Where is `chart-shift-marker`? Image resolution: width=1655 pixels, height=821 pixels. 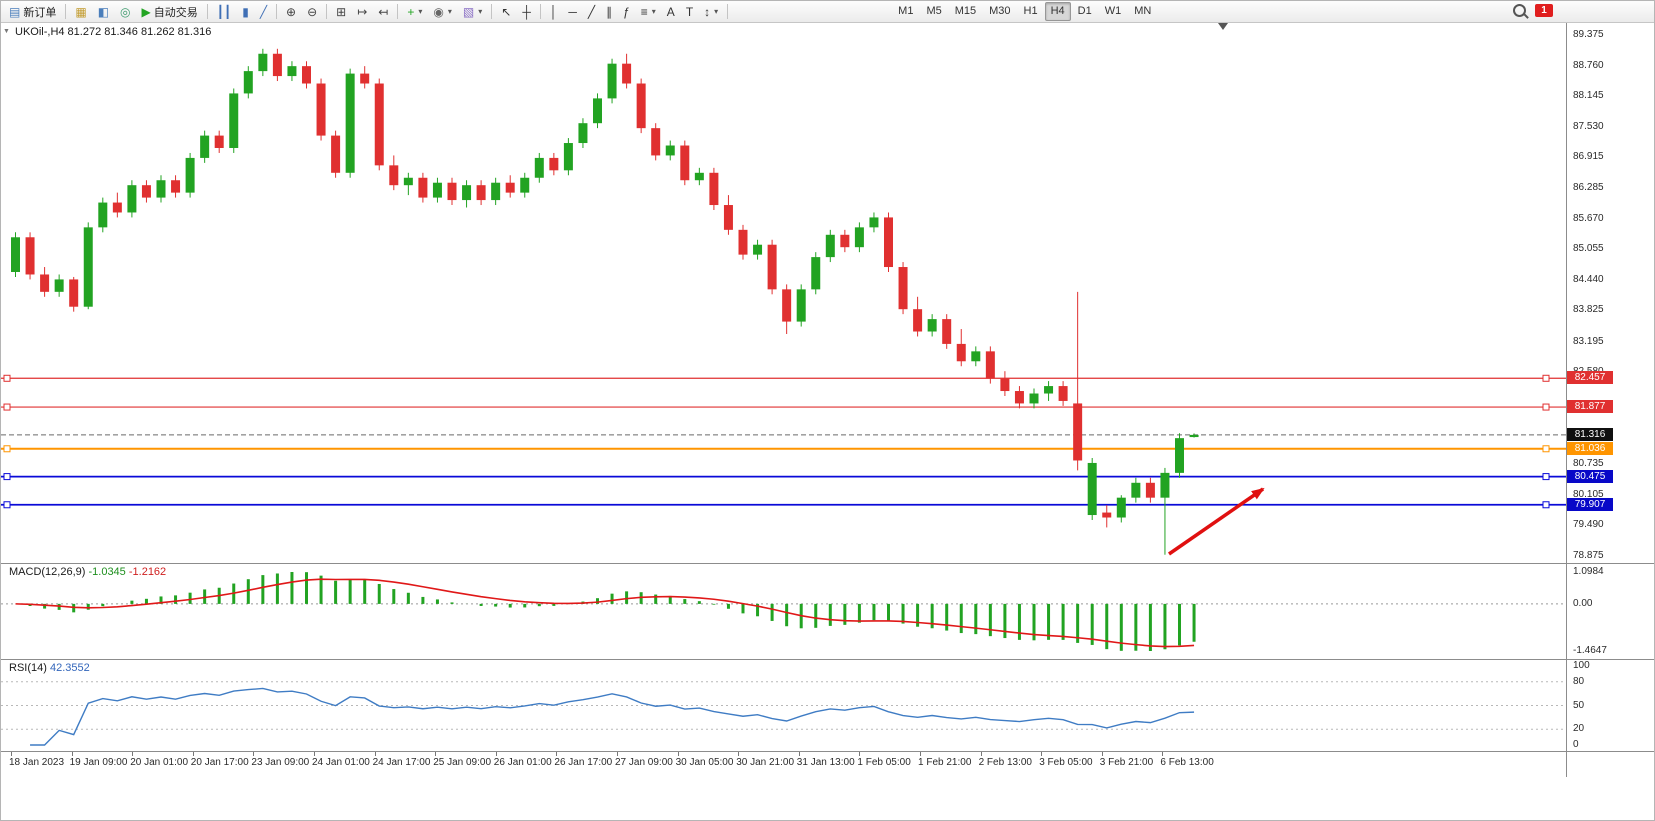 chart-shift-marker is located at coordinates (1223, 26).